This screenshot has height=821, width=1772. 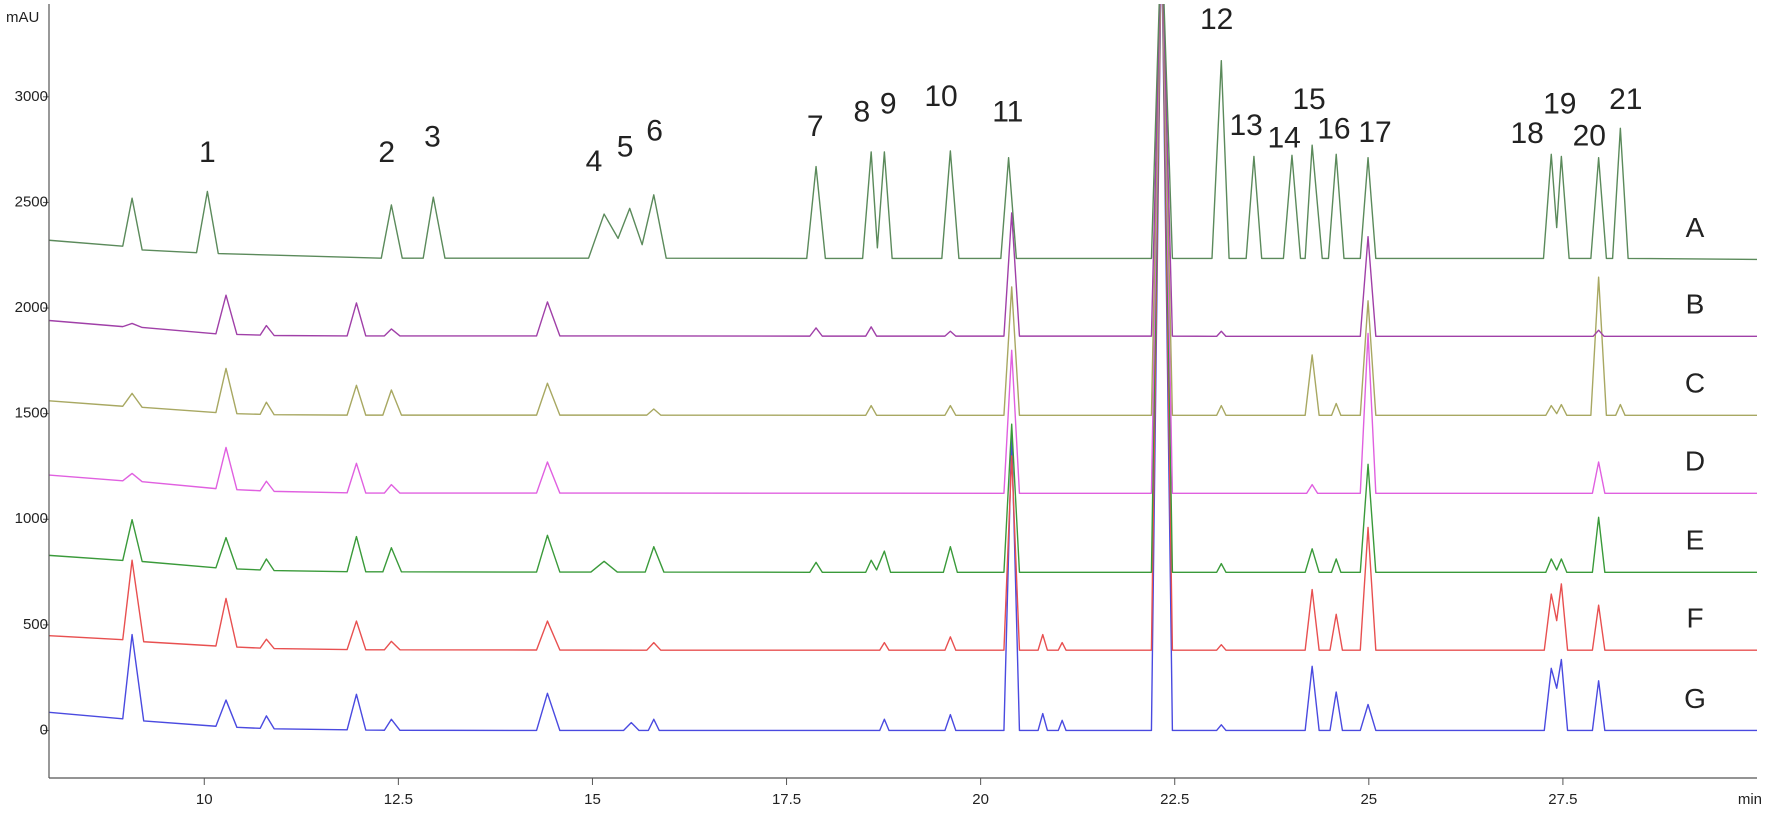 I want to click on x-tick-label: 15, so click(x=592, y=799).